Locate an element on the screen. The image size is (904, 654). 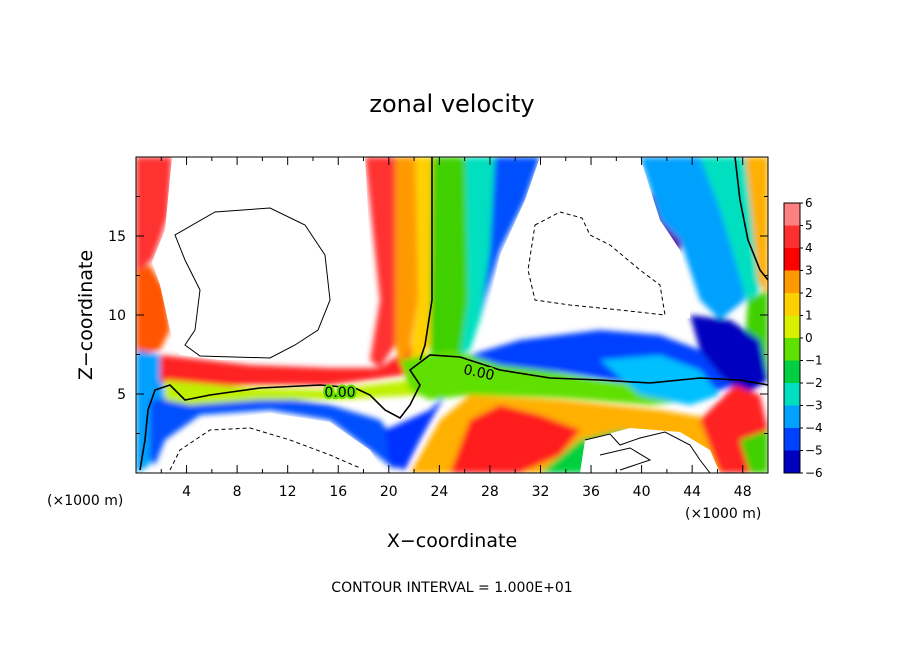
colorbar-label: −3 is located at coordinates (814, 406).